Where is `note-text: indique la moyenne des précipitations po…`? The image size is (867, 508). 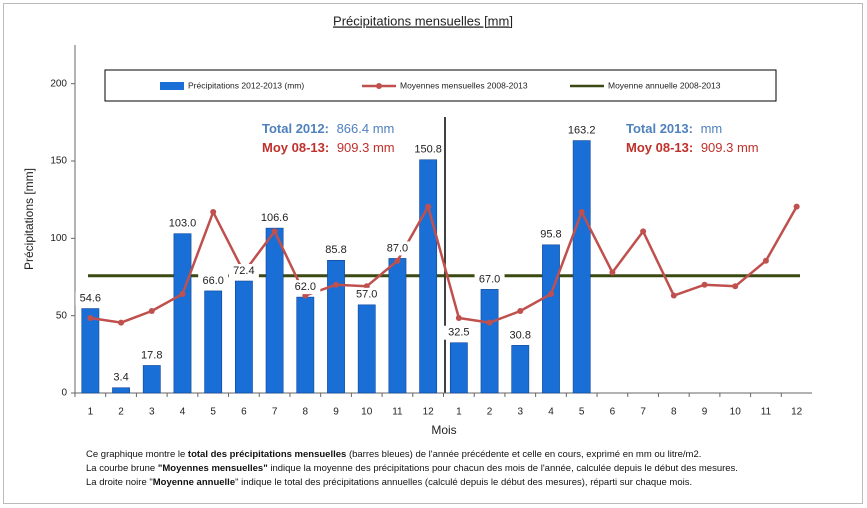 note-text: indique la moyenne des précipitations po… is located at coordinates (502, 468).